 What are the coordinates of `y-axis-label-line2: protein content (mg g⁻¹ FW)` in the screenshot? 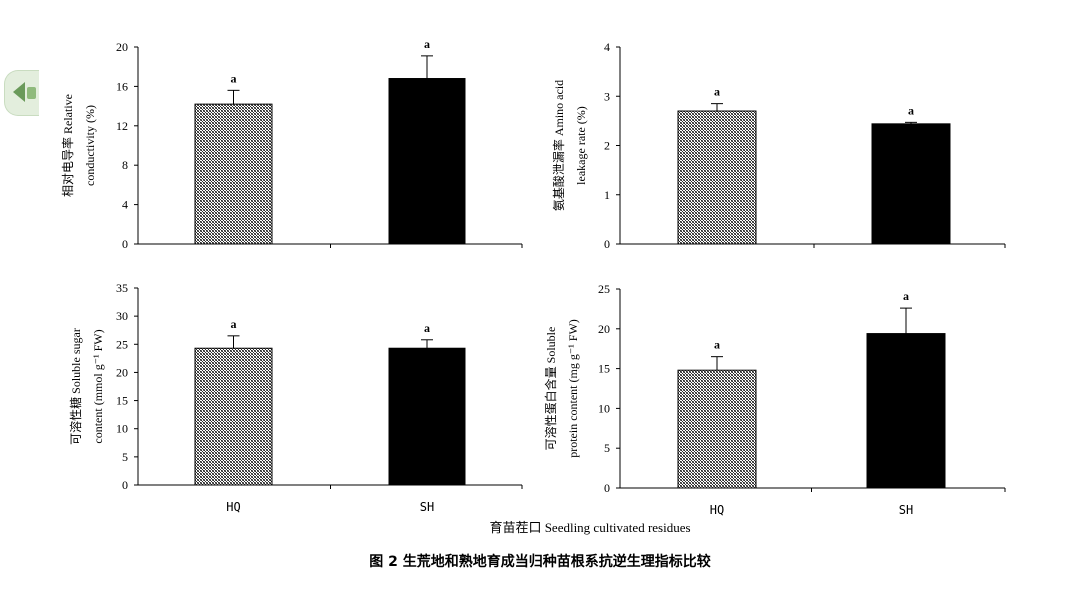 It's located at (573, 388).